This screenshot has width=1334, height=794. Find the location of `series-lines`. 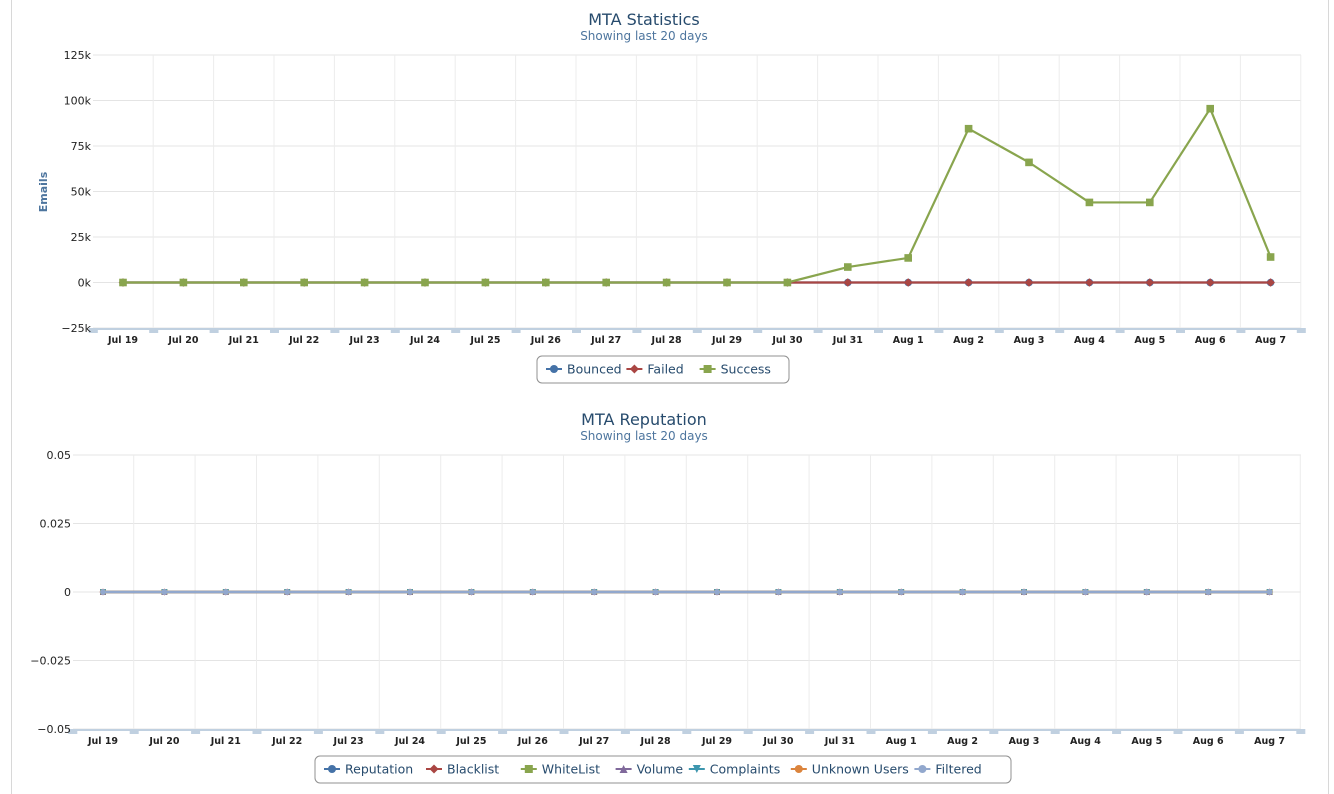

series-lines is located at coordinates (686, 592).